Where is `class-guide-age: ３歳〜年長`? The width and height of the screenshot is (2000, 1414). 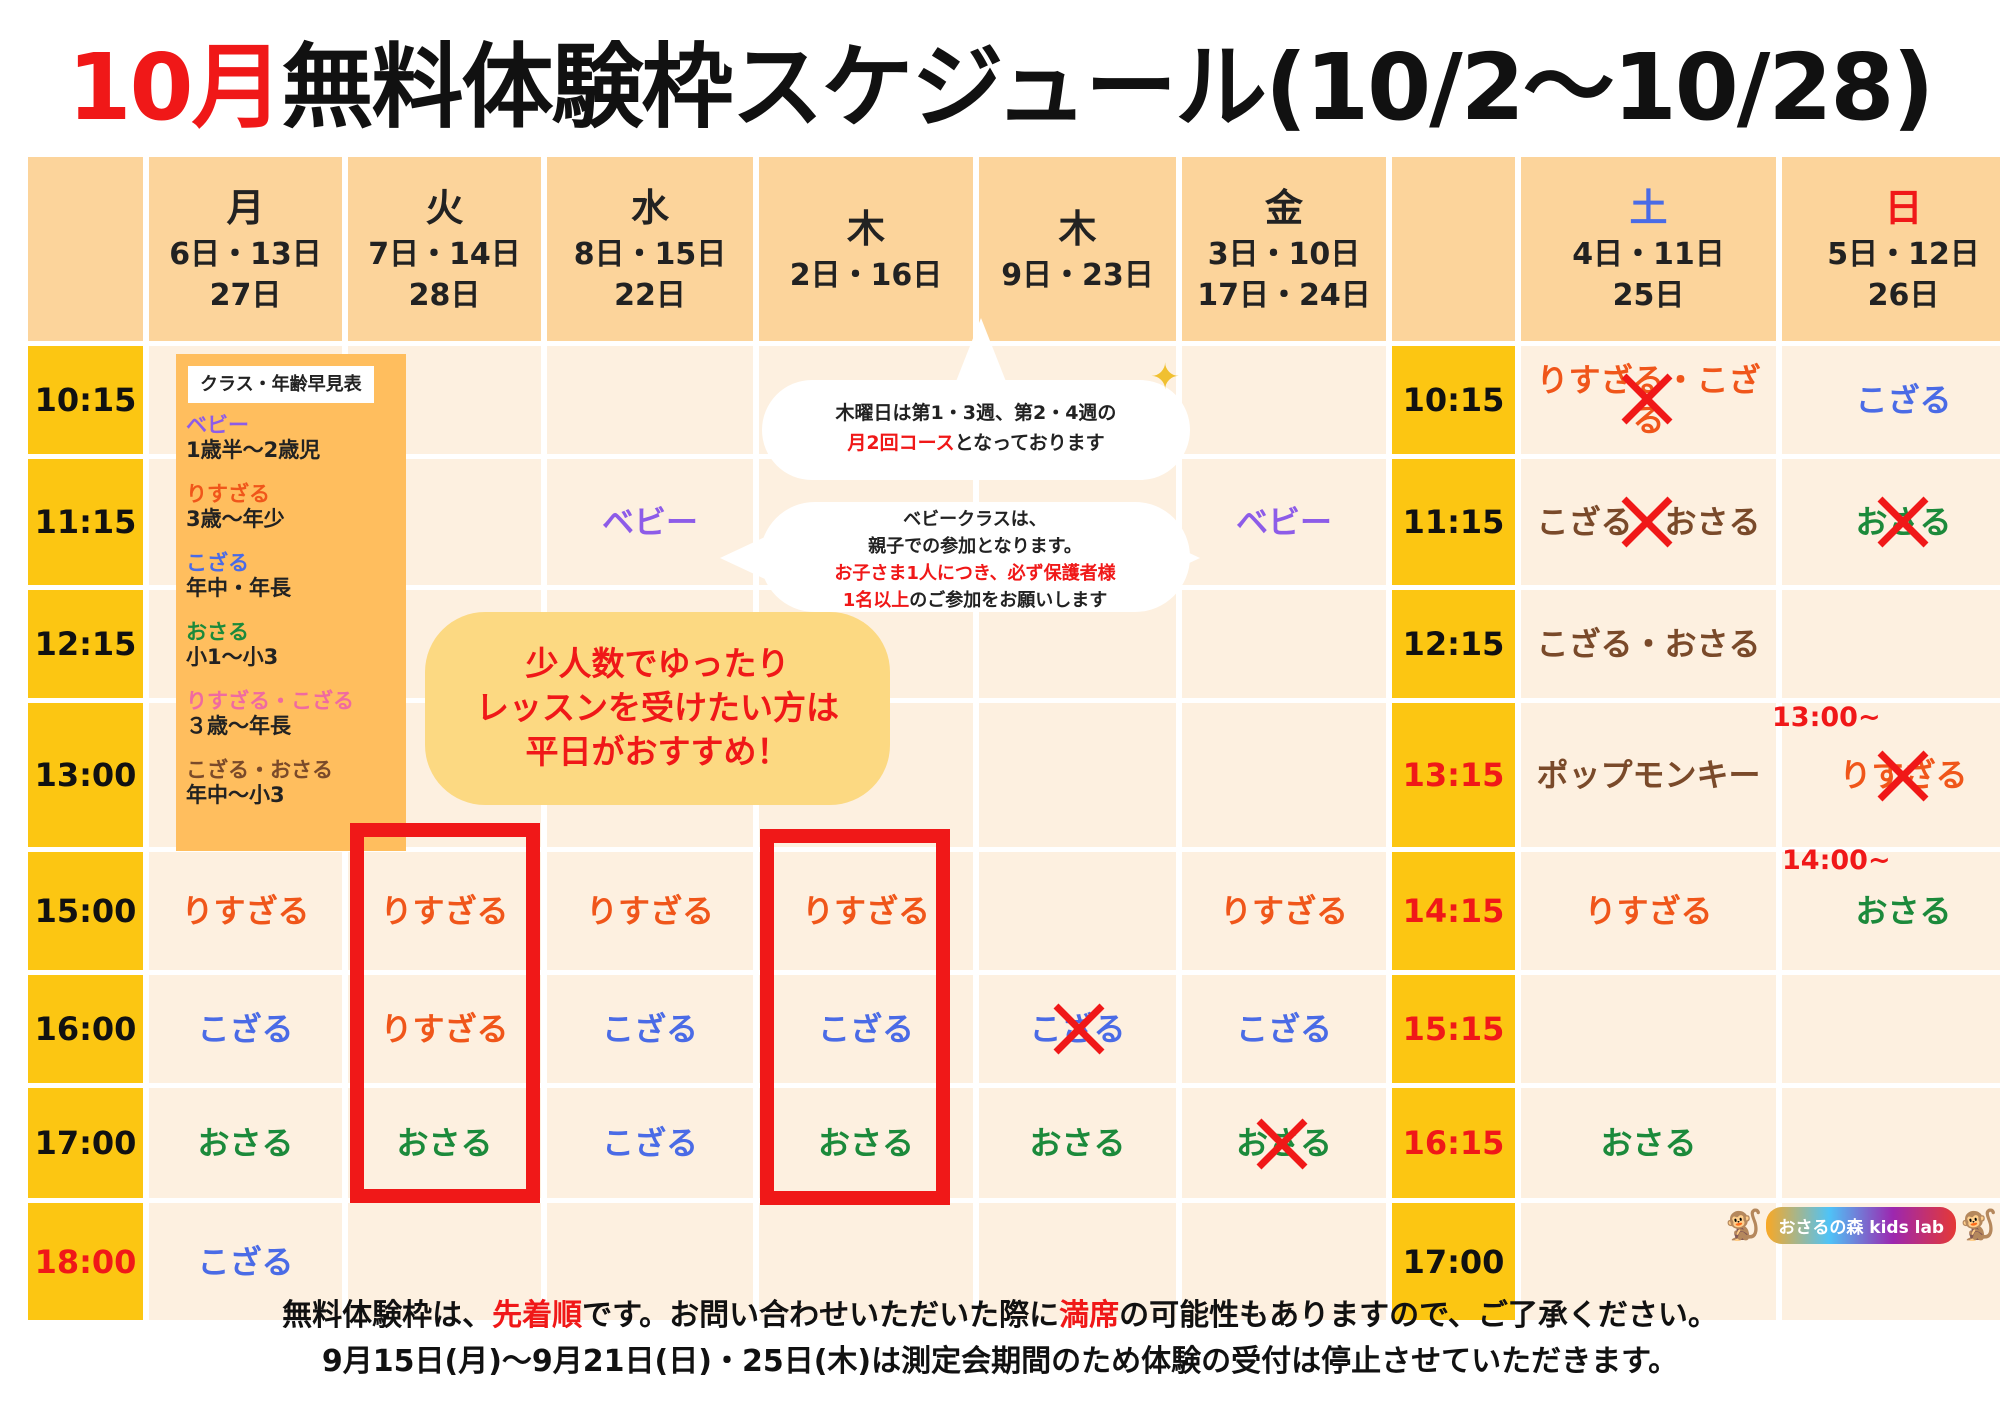 class-guide-age: ３歳〜年長 is located at coordinates (238, 726).